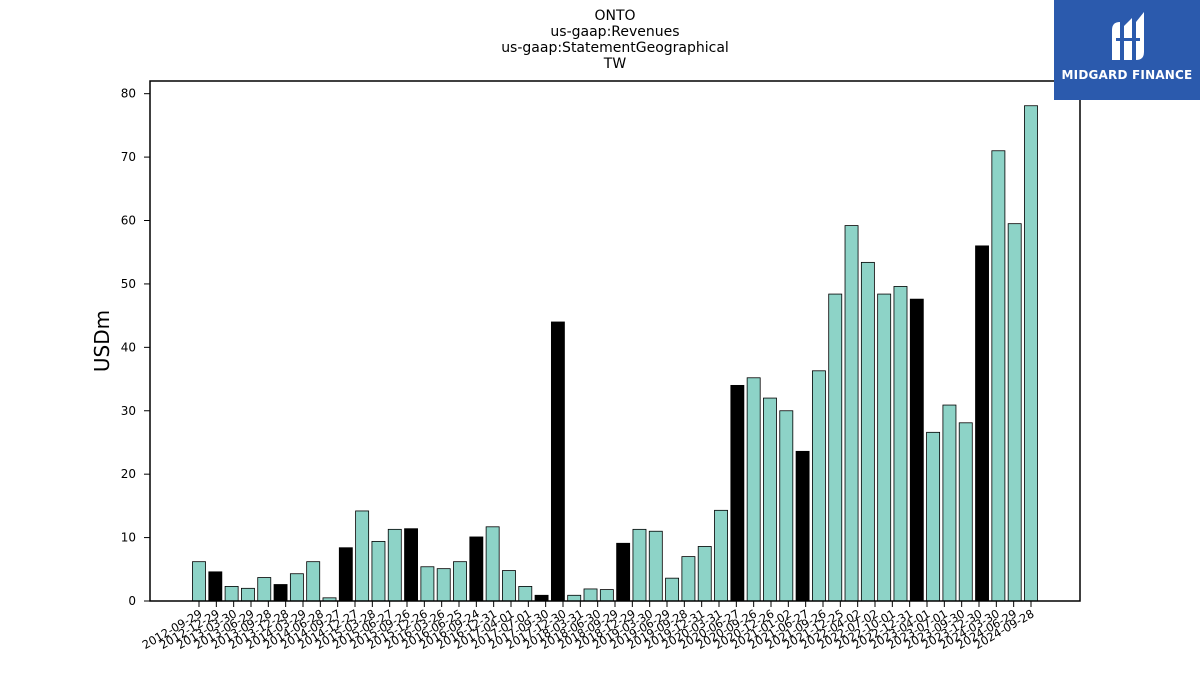 This screenshot has height=675, width=1200. What do you see at coordinates (128, 474) in the screenshot?
I see `y-tick-label: 20` at bounding box center [128, 474].